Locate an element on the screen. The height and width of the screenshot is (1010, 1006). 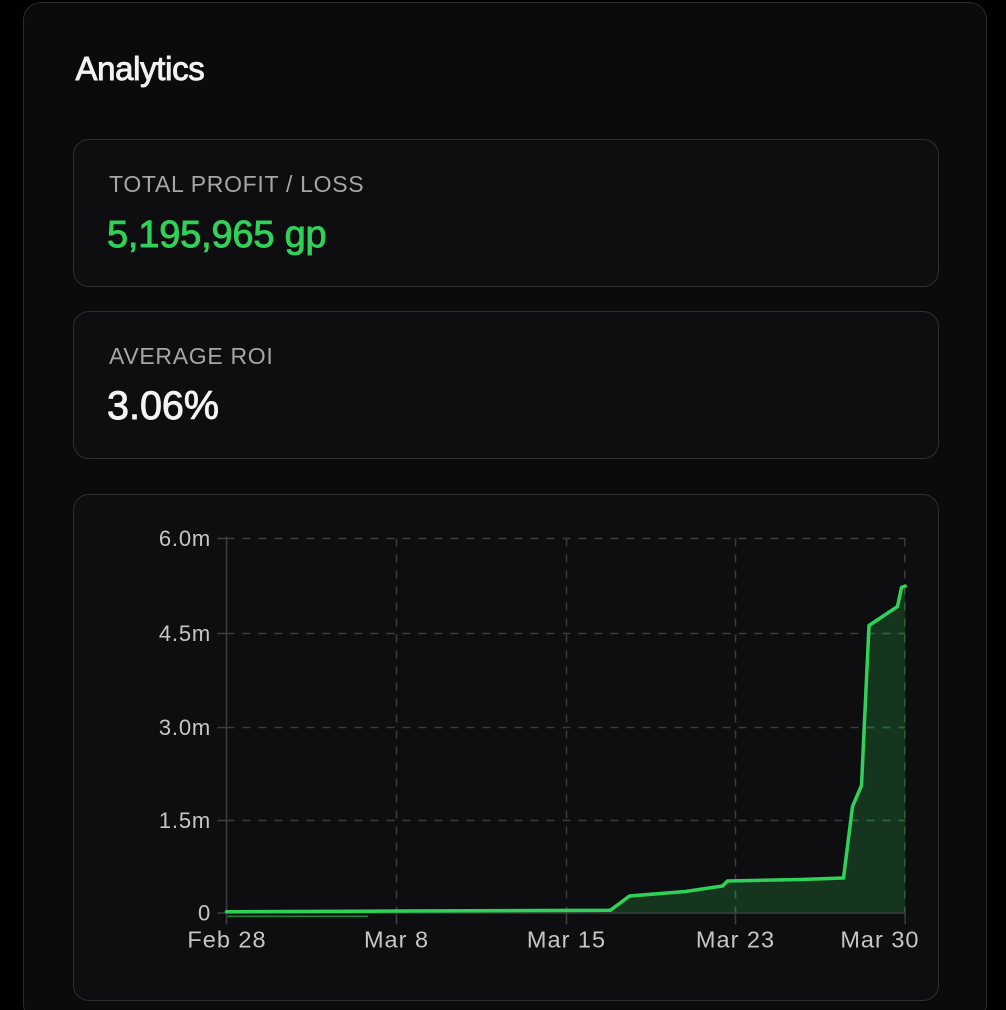
svg-text: Feb 28 is located at coordinates (226, 939).